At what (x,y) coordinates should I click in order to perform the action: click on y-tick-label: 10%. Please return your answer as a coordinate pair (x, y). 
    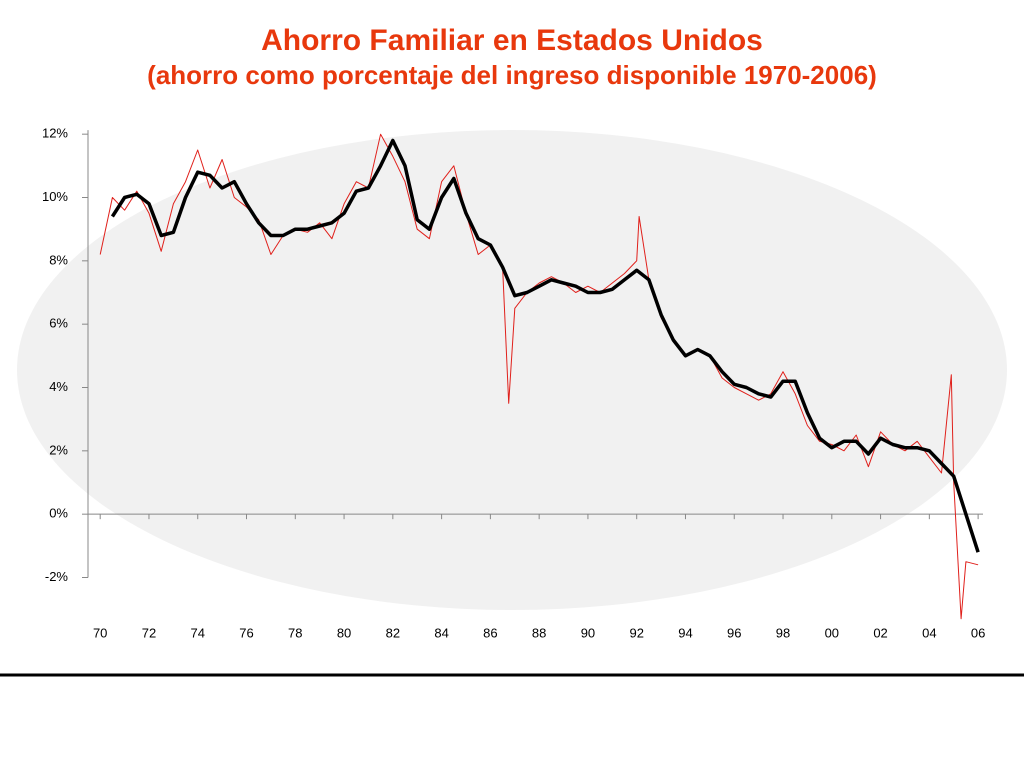
    Looking at the image, I should click on (55, 196).